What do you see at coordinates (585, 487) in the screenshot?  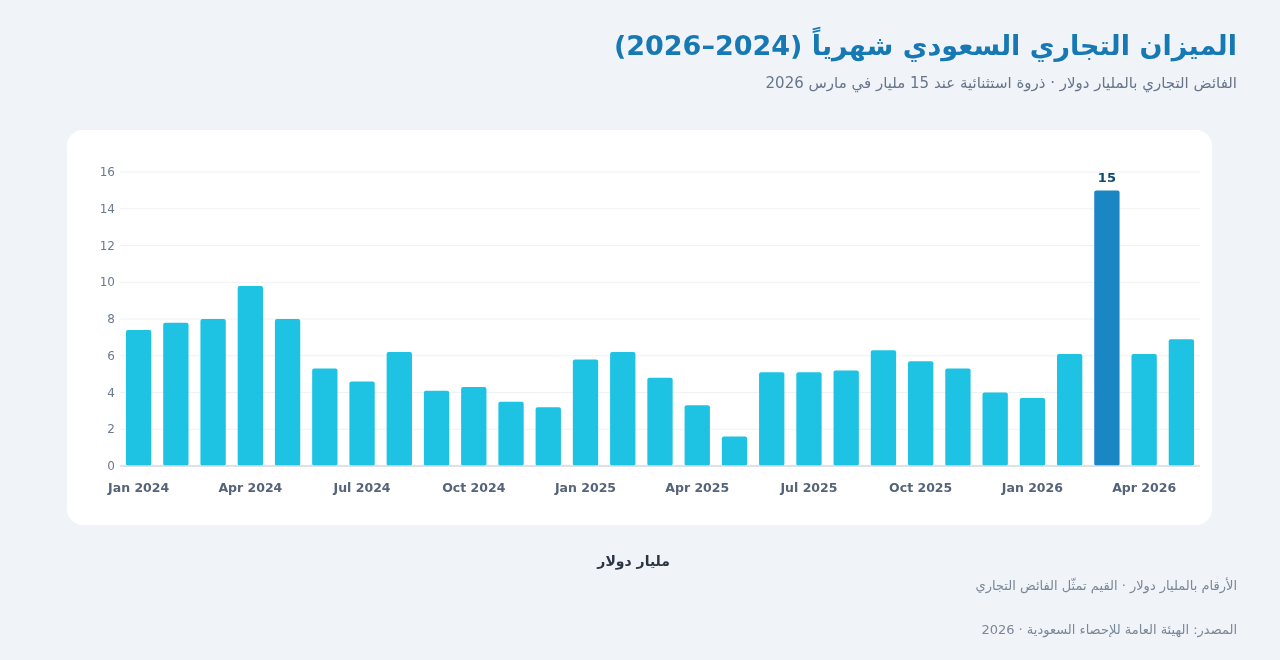 I see `xtick: Jan 2025` at bounding box center [585, 487].